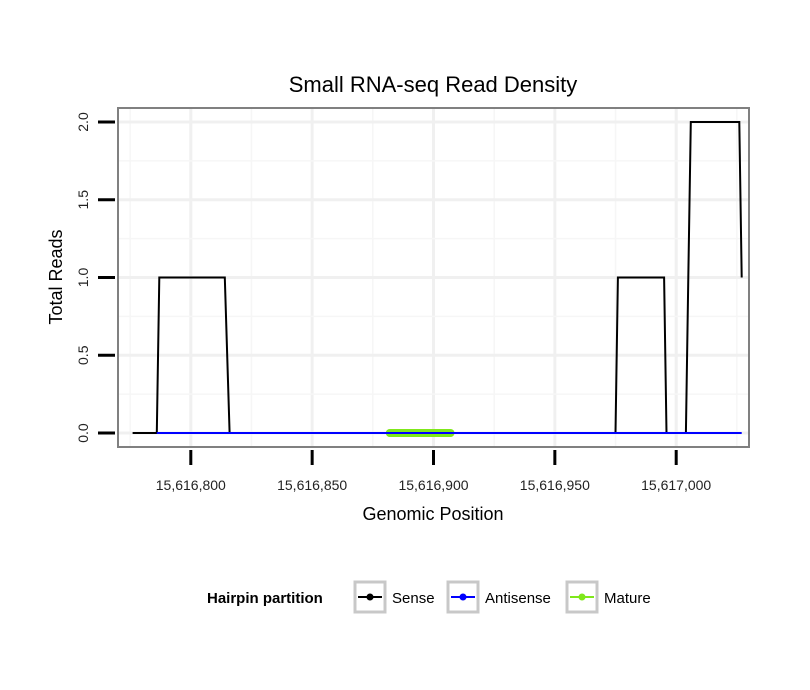 The height and width of the screenshot is (690, 810). What do you see at coordinates (265, 598) in the screenshot?
I see `legend-title: Hairpin partition` at bounding box center [265, 598].